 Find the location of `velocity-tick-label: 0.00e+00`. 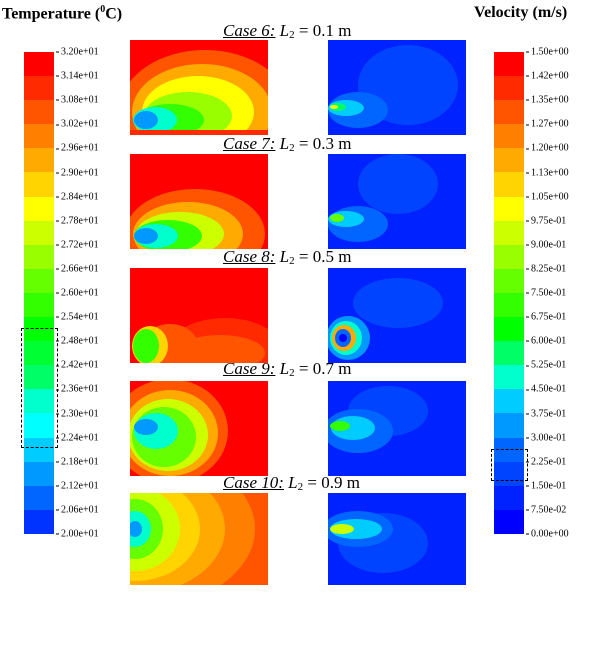

velocity-tick-label: 0.00e+00 is located at coordinates (547, 534).